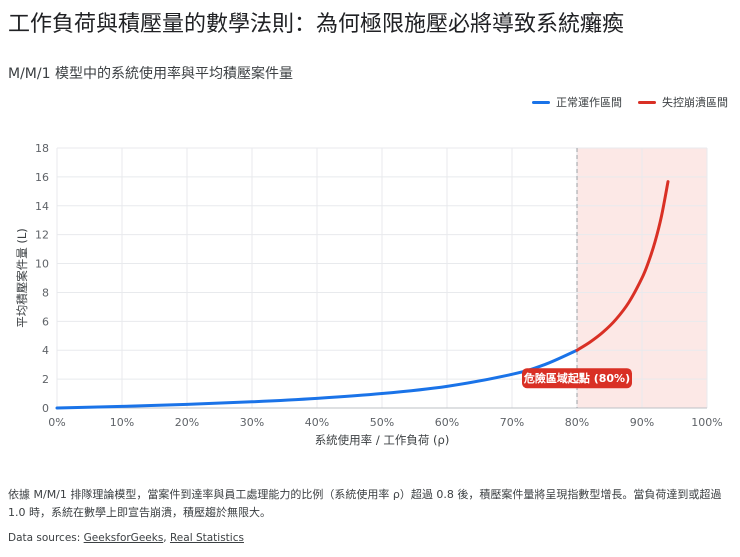  I want to click on danger-annotation-label: 危險區域起點 (80%), so click(576, 378).